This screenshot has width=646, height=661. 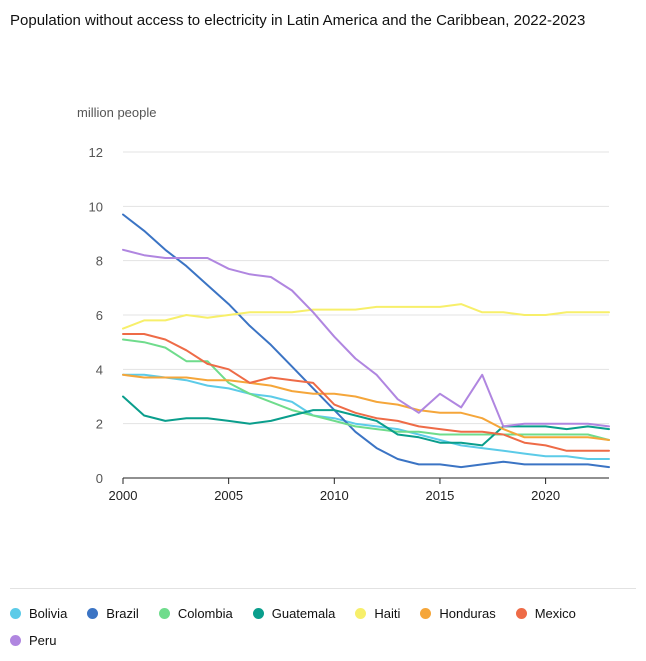 I want to click on legend-label: Honduras, so click(x=467, y=613).